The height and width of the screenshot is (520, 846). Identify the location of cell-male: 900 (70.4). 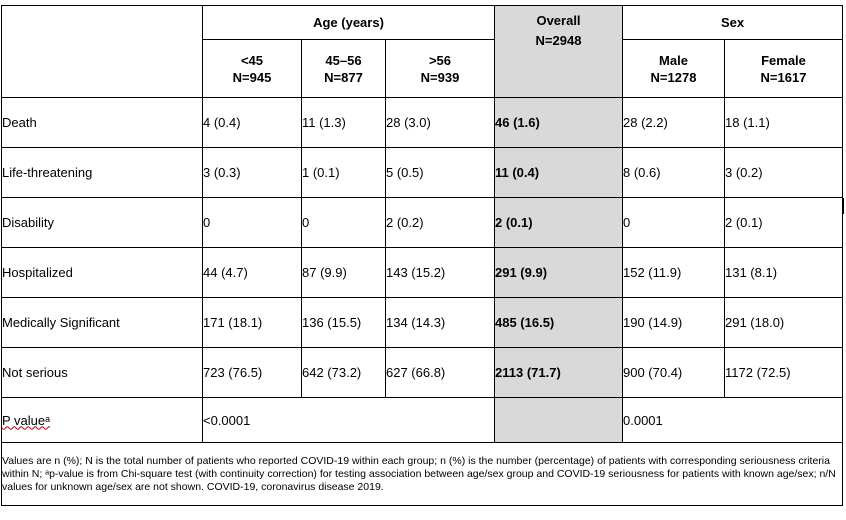
(673, 372).